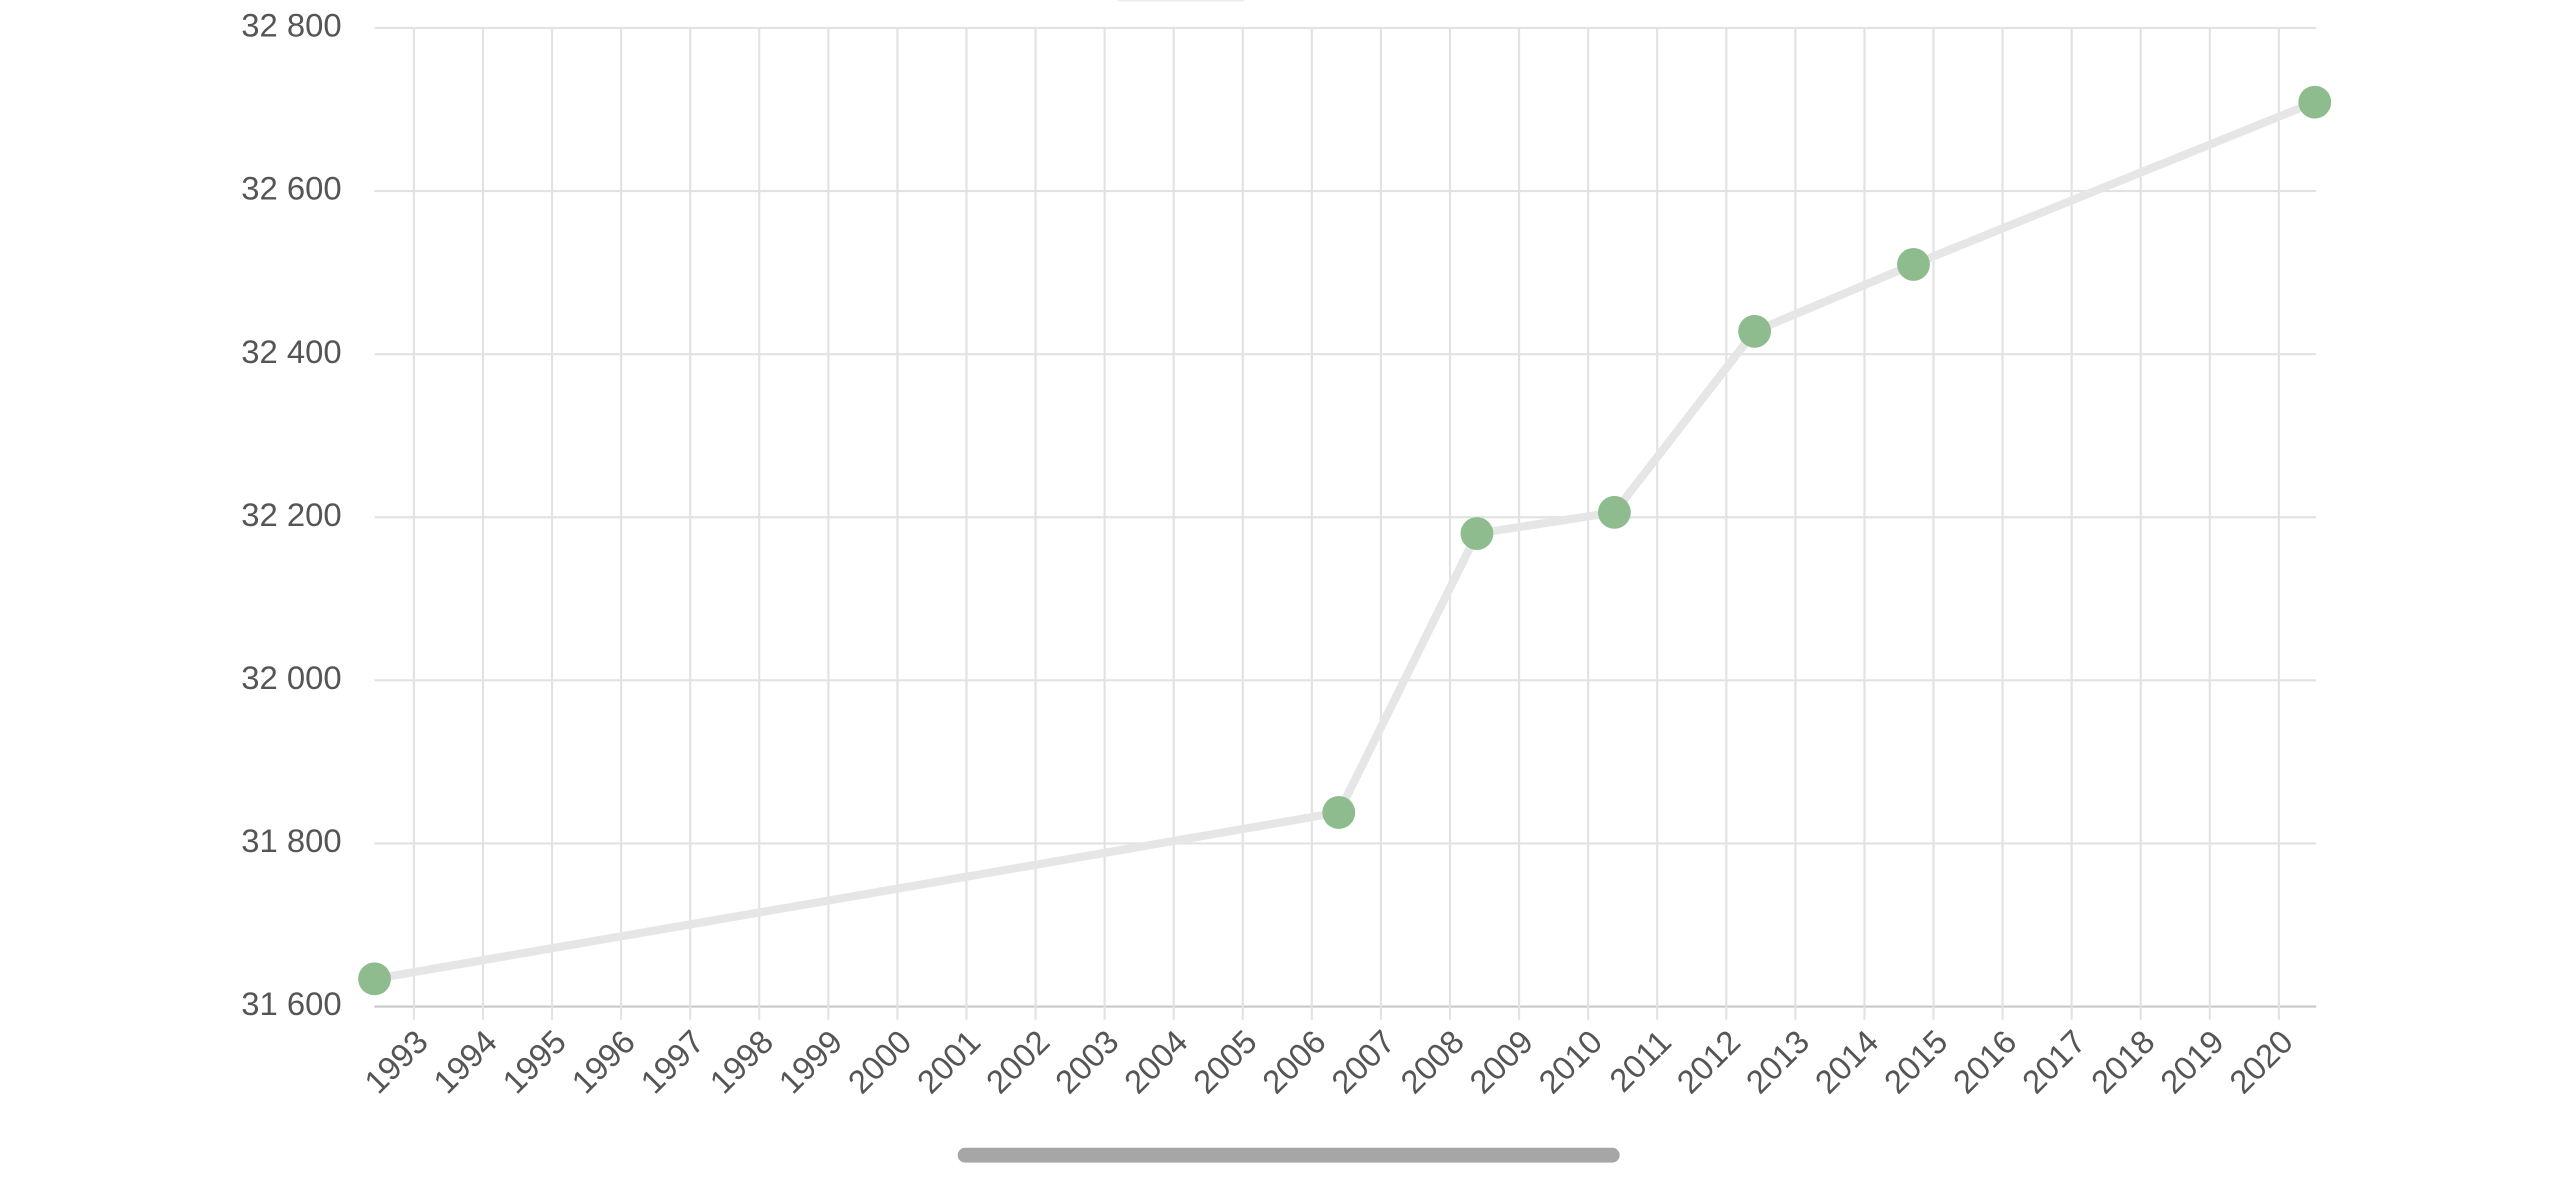 The width and height of the screenshot is (2556, 1179). Describe the element at coordinates (2192, 1062) in the screenshot. I see `x-tick-label: 2019` at that location.